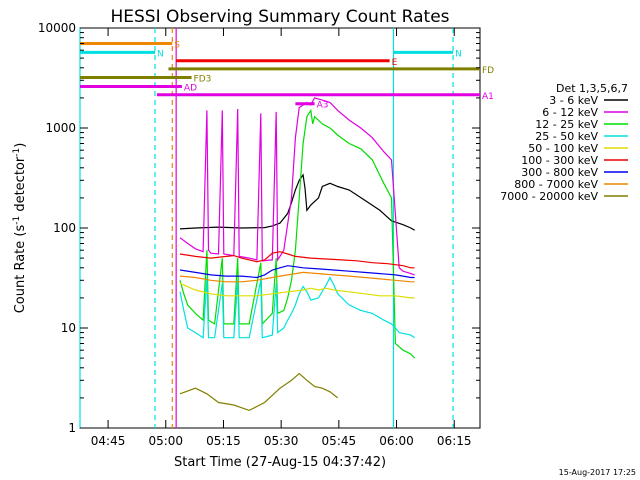  Describe the element at coordinates (64, 228) in the screenshot. I see `y-tick-label: 100` at that location.